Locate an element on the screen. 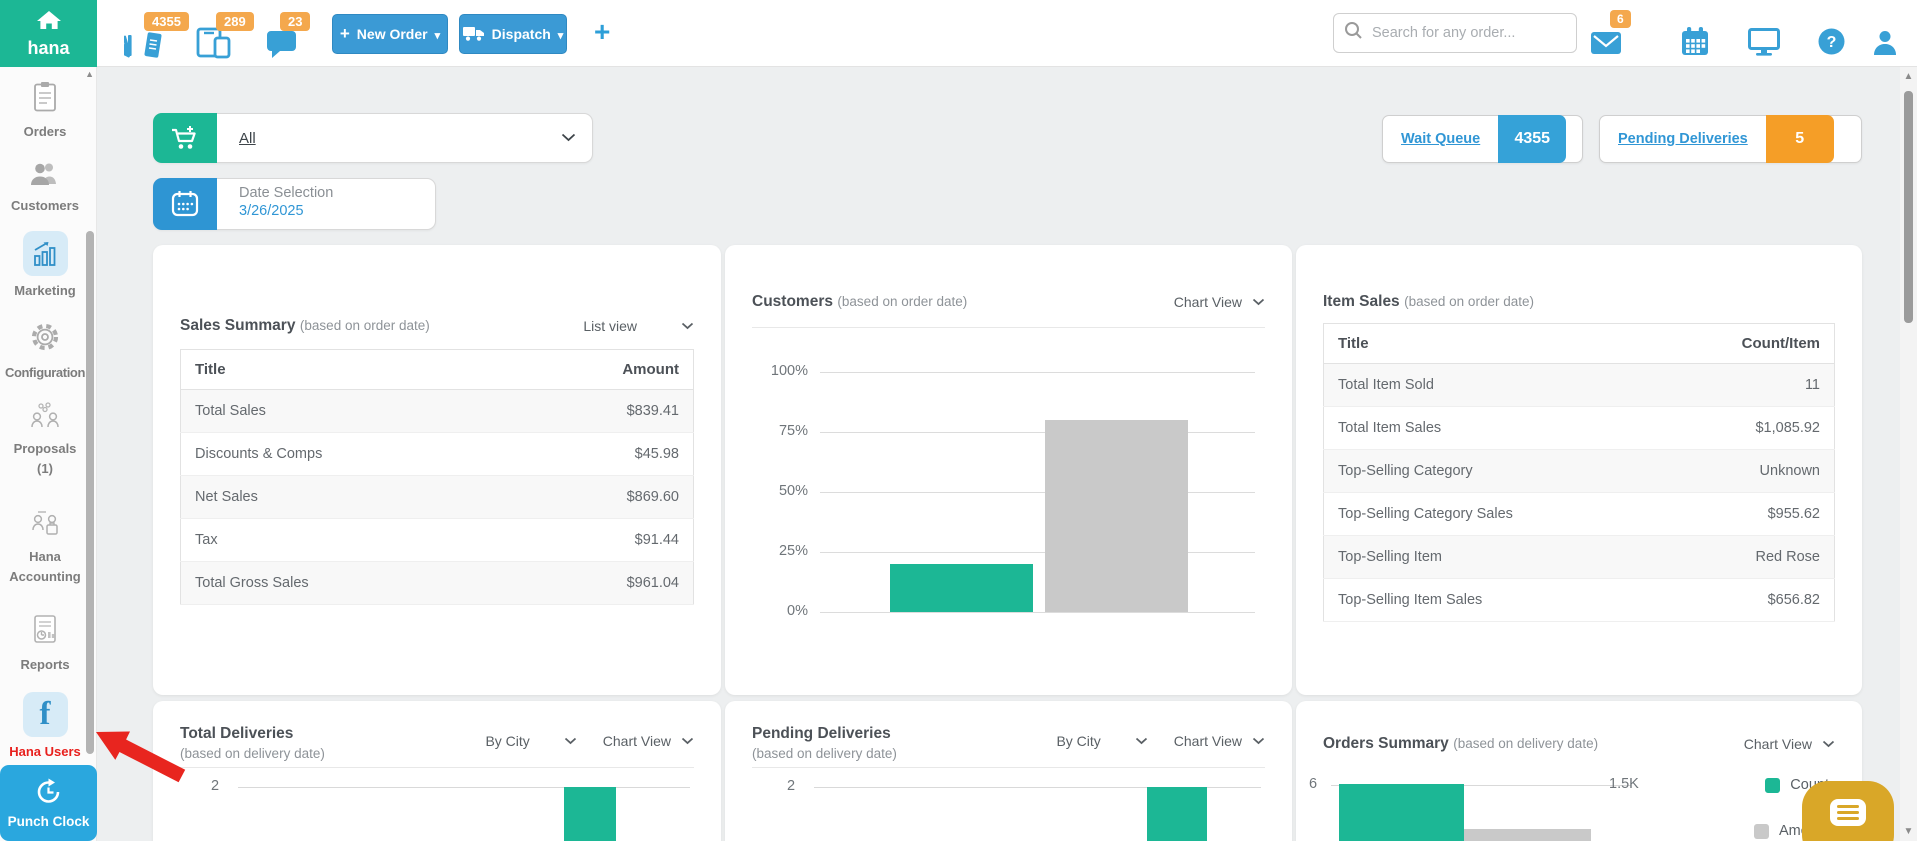 This screenshot has height=841, width=1917. sales-summary-view-select: List view is located at coordinates (638, 326).